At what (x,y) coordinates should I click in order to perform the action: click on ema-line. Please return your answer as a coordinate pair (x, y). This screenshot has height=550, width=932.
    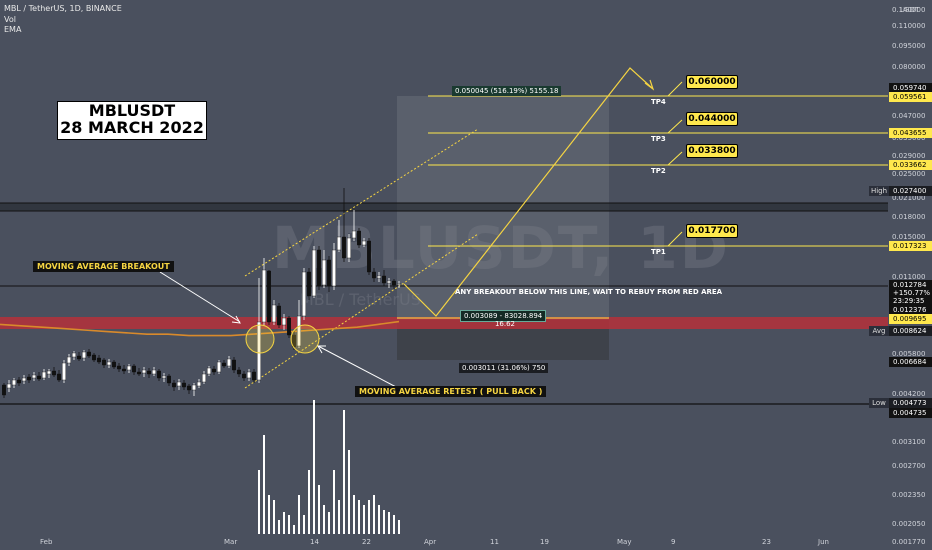
    Looking at the image, I should click on (200, 328).